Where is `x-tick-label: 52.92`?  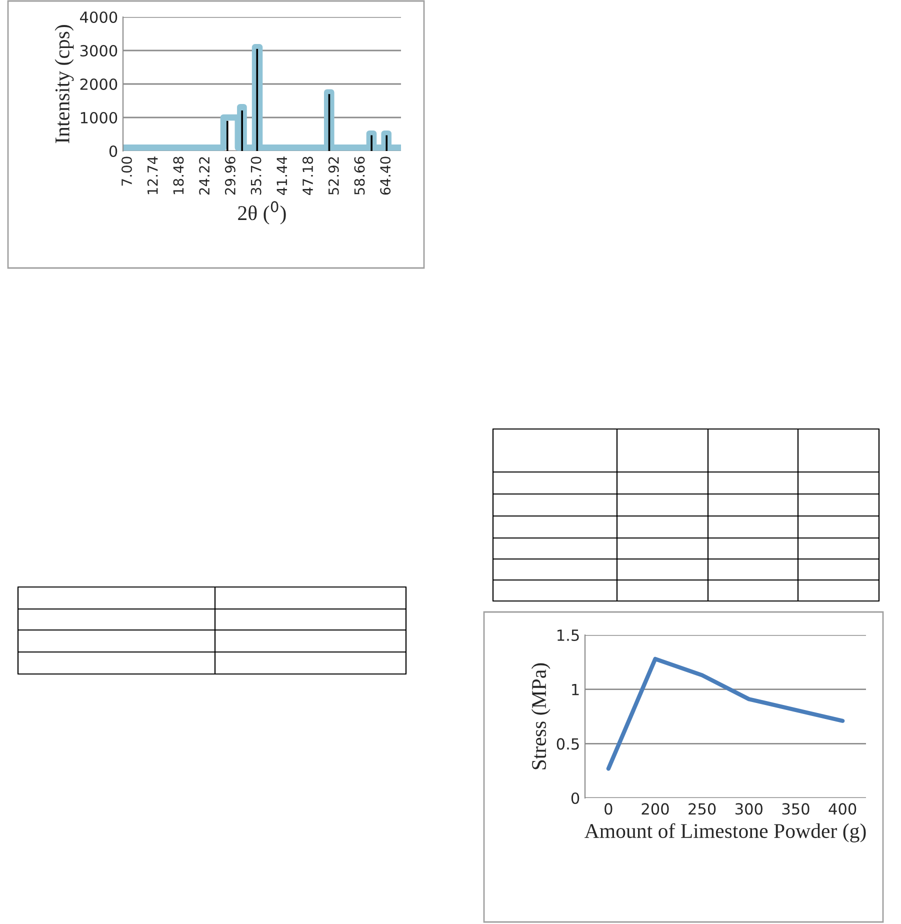 x-tick-label: 52.92 is located at coordinates (333, 176).